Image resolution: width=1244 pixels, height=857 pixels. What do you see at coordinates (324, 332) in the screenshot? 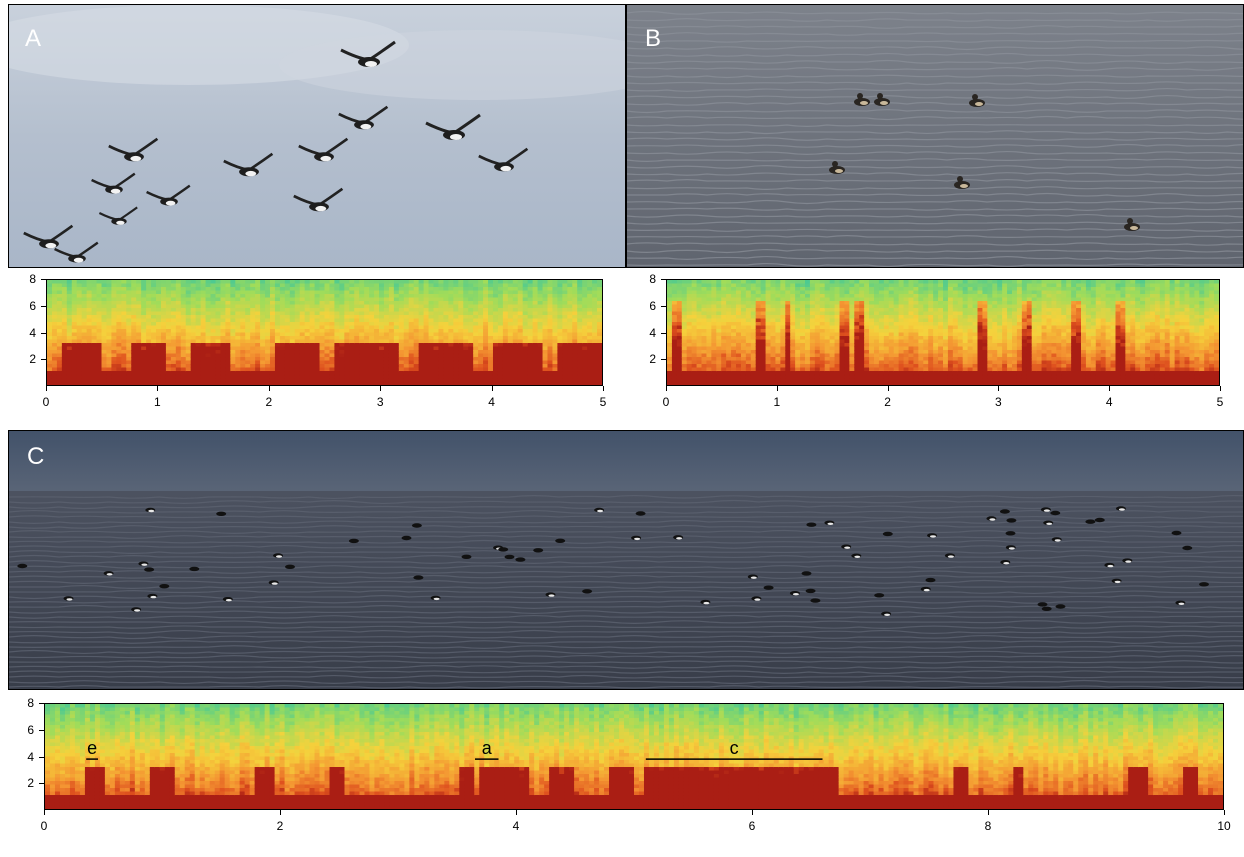
I see `spectrogram-a-plot` at bounding box center [324, 332].